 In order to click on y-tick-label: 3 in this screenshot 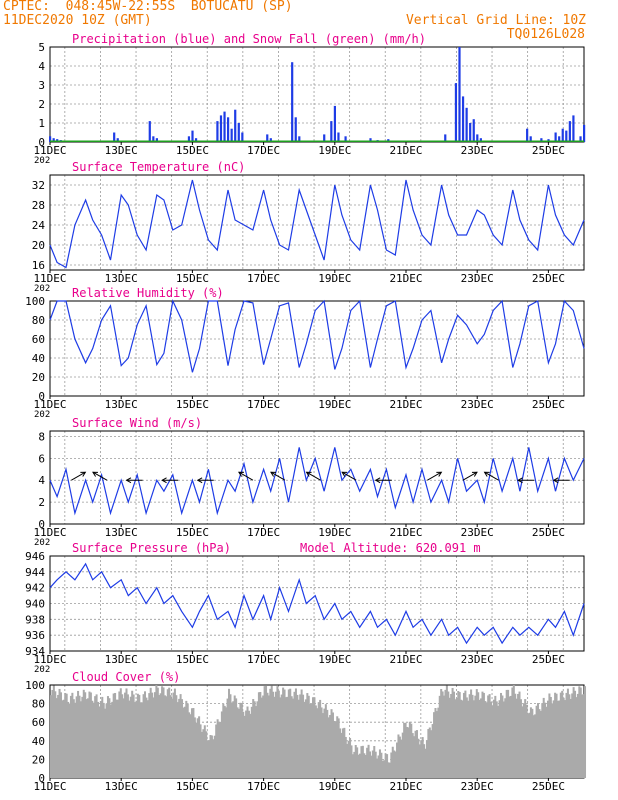, I will do `click(41, 85)`.